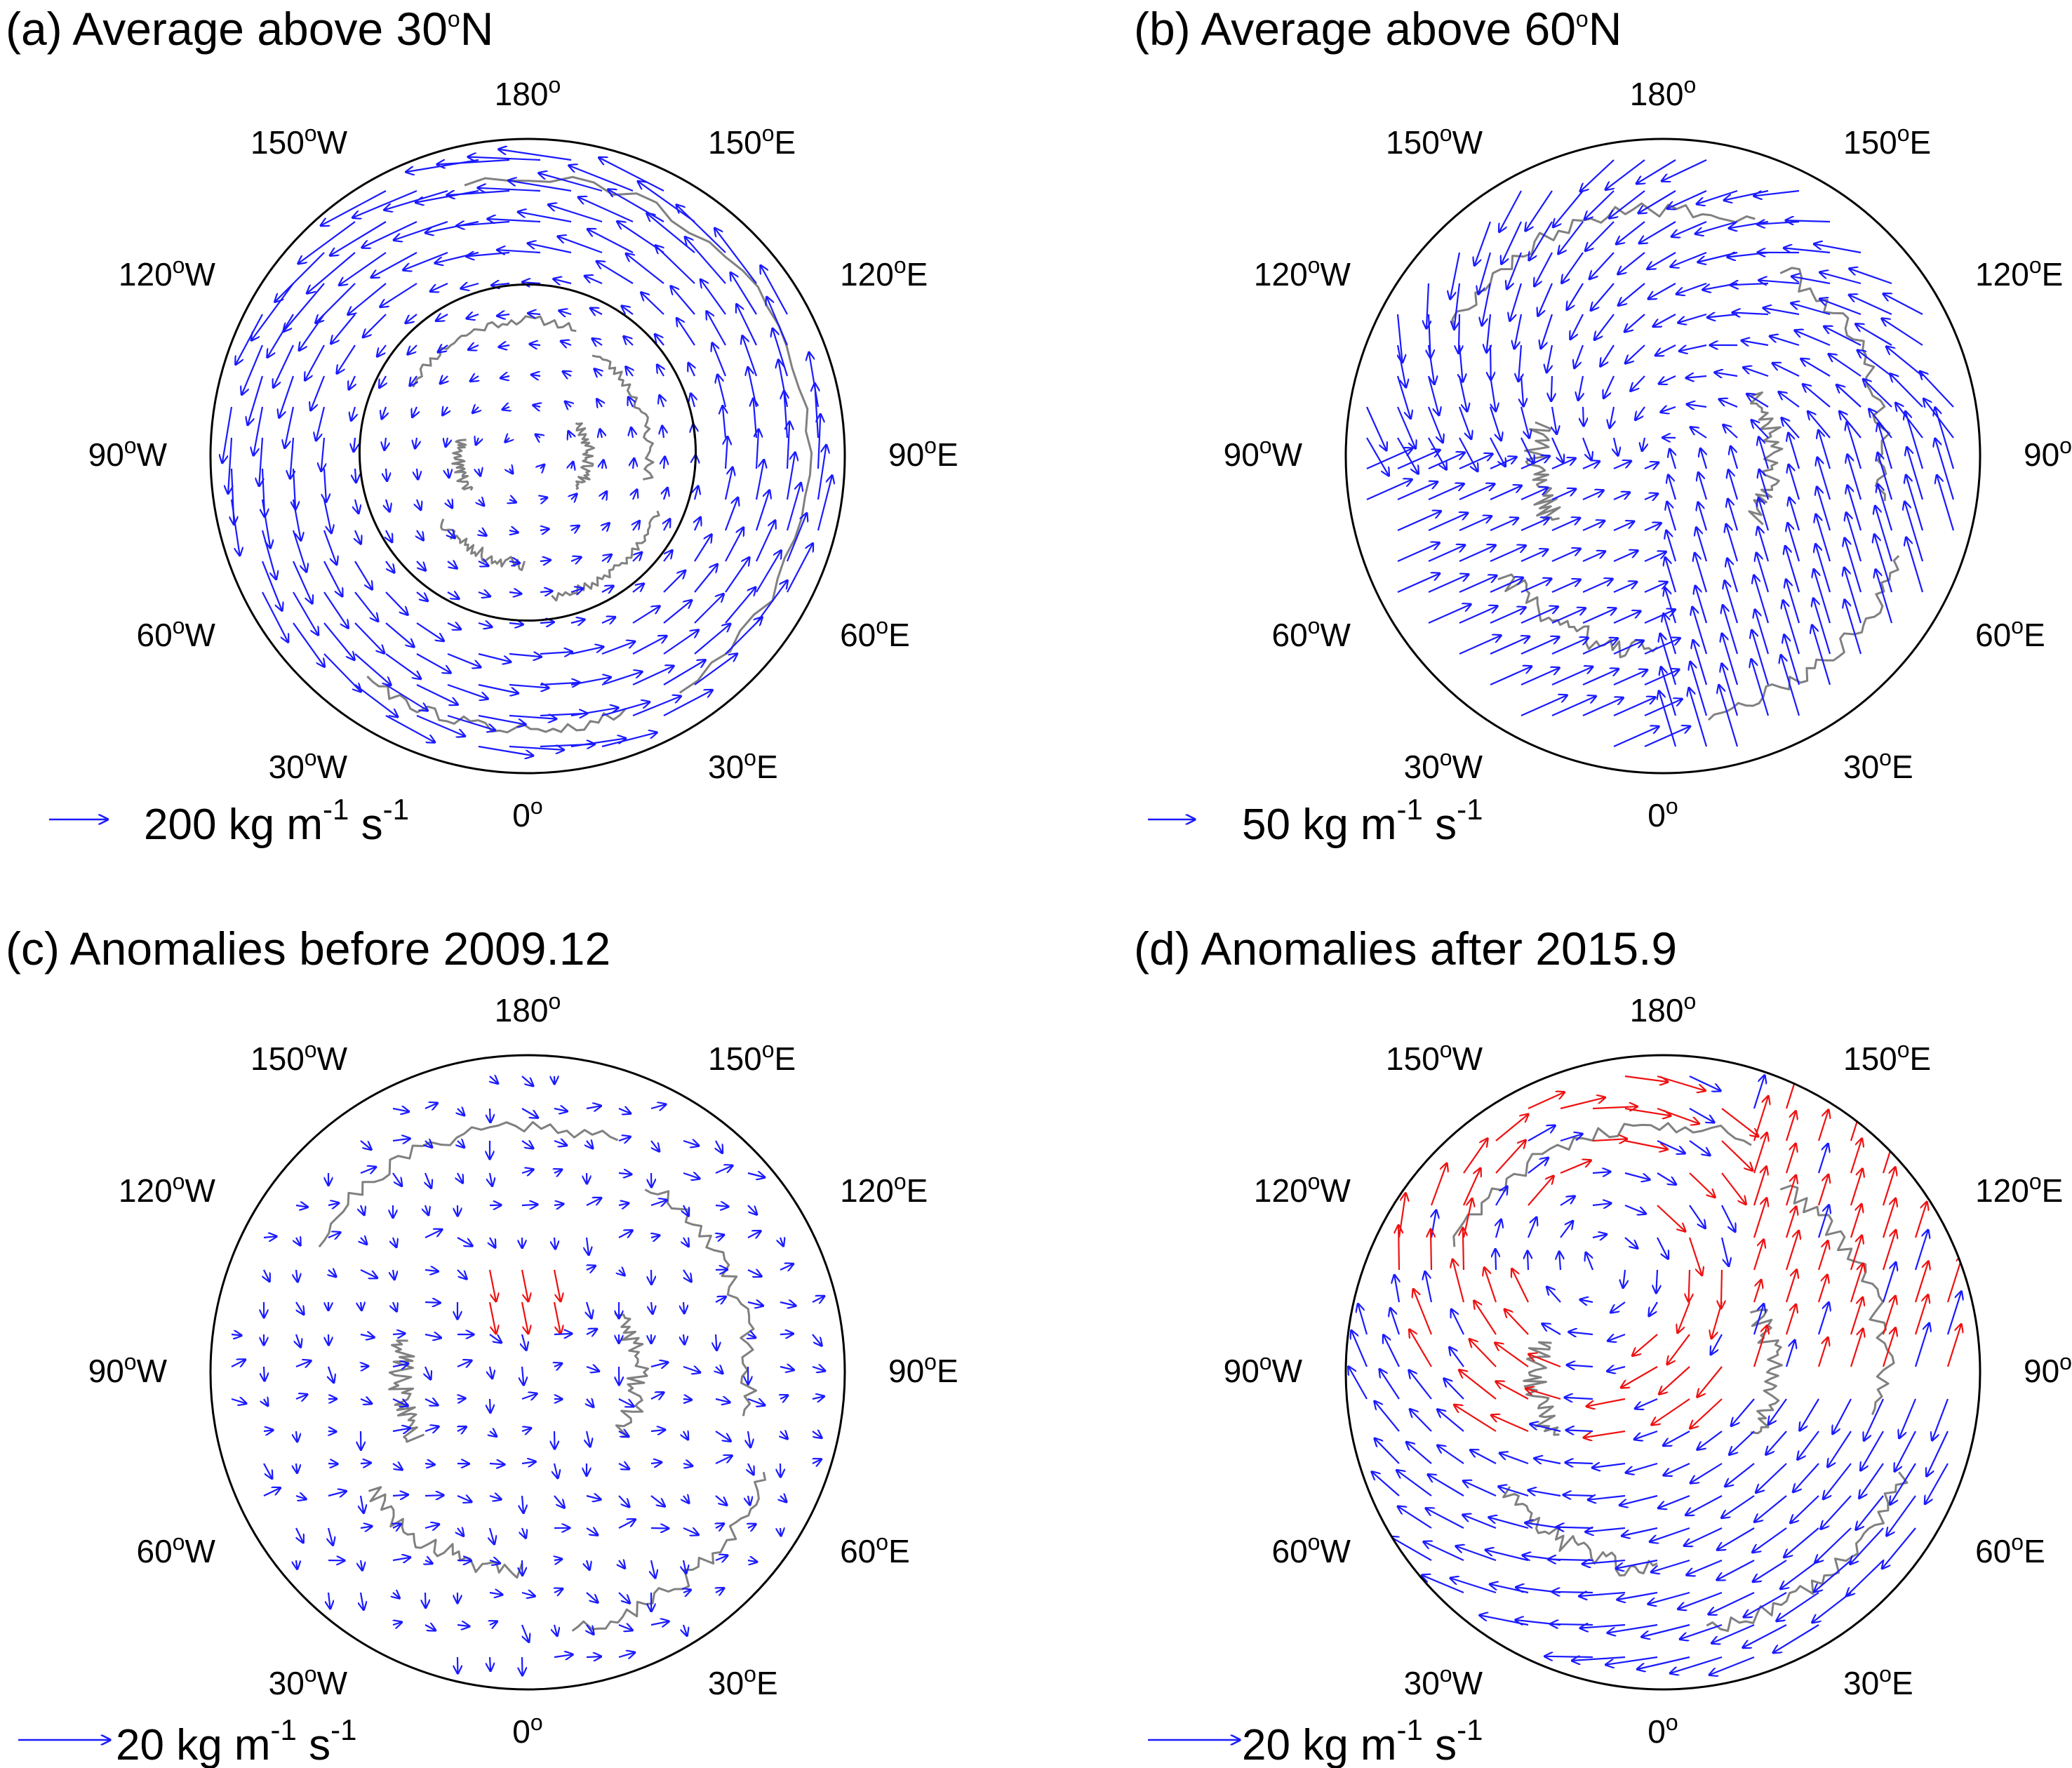 This screenshot has height=1768, width=2072. Describe the element at coordinates (167, 273) in the screenshot. I see `longitude-label: 120oW` at that location.